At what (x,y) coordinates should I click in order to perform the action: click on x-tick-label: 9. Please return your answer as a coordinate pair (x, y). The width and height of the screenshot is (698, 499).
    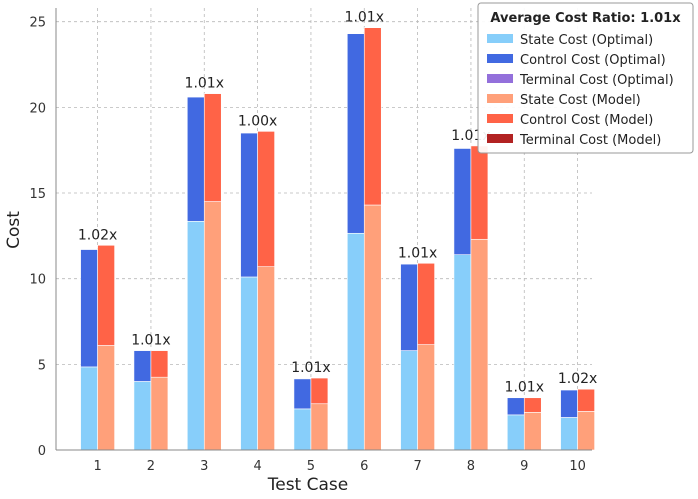
    Looking at the image, I should click on (524, 466).